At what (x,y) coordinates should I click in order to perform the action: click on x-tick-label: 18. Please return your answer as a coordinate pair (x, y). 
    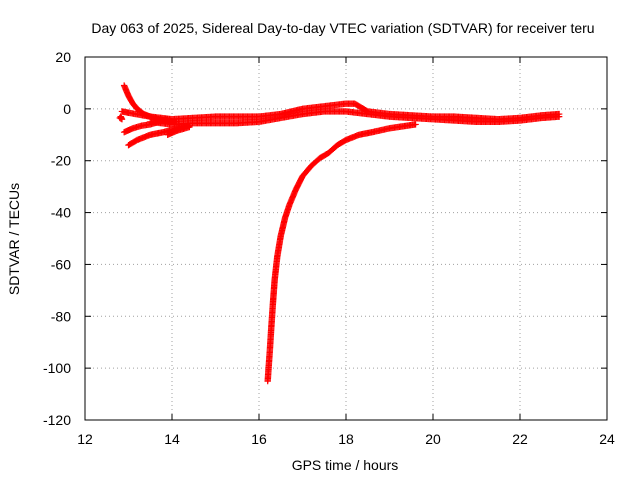
    Looking at the image, I should click on (346, 439).